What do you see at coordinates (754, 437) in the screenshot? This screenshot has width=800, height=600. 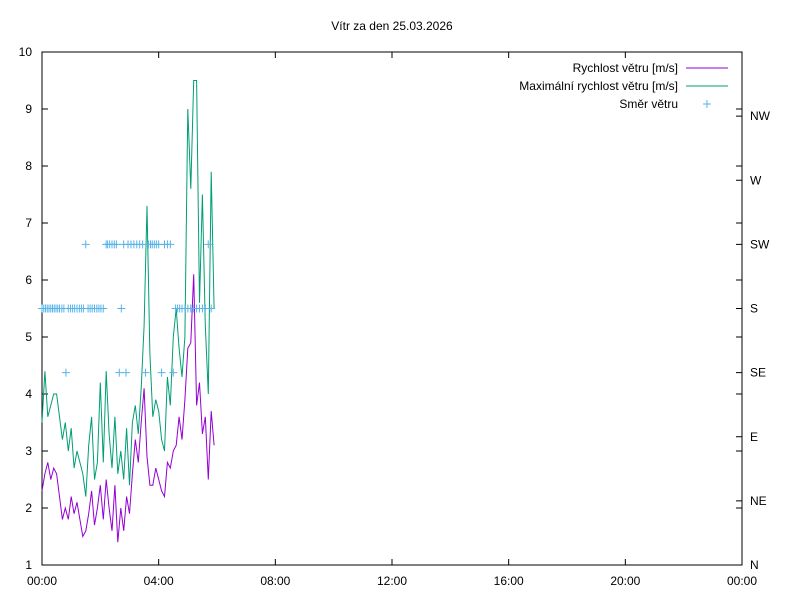 I see `y2-tick-label: E` at bounding box center [754, 437].